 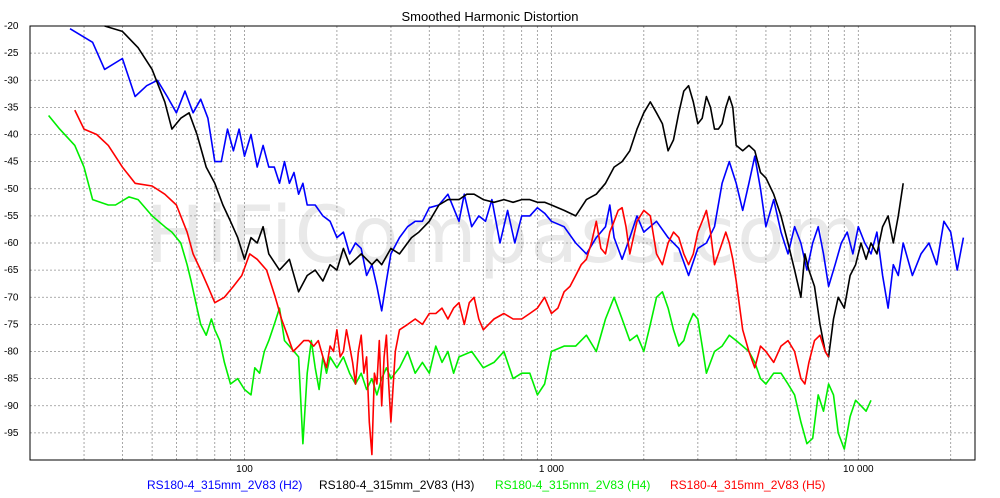 I want to click on y-tick-label: -25, so click(x=11, y=53).